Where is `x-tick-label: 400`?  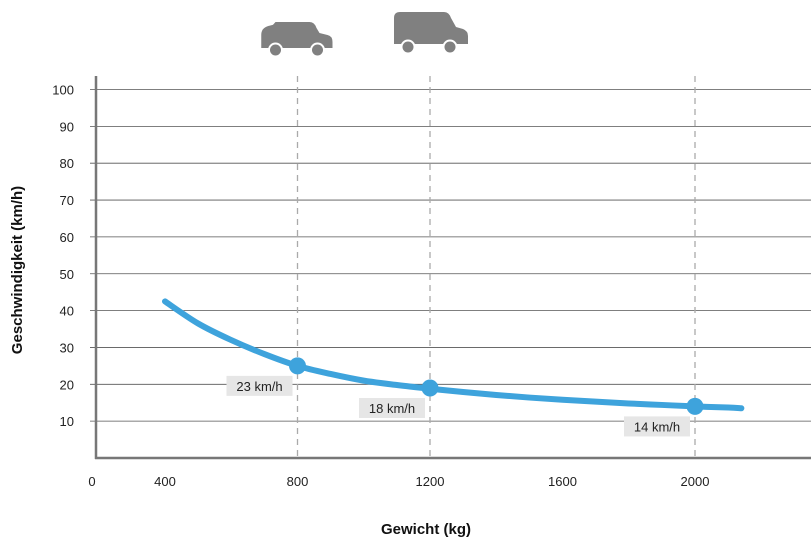 x-tick-label: 400 is located at coordinates (165, 481).